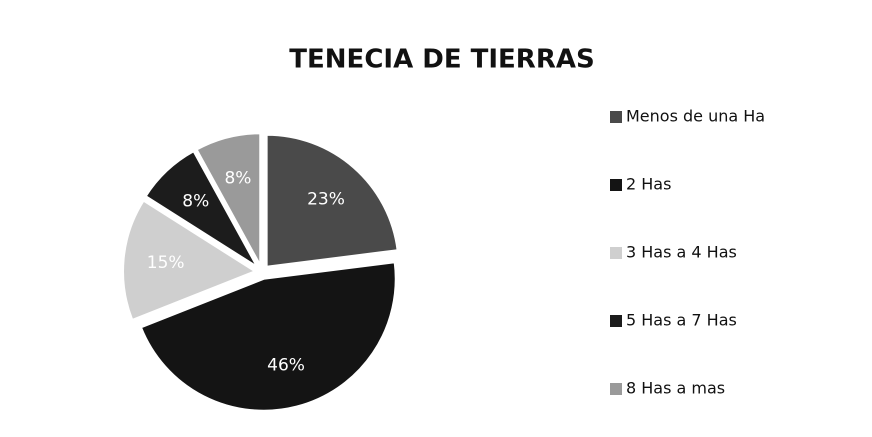 The width and height of the screenshot is (872, 437). Describe the element at coordinates (326, 199) in the screenshot. I see `data-label: 23%` at that location.